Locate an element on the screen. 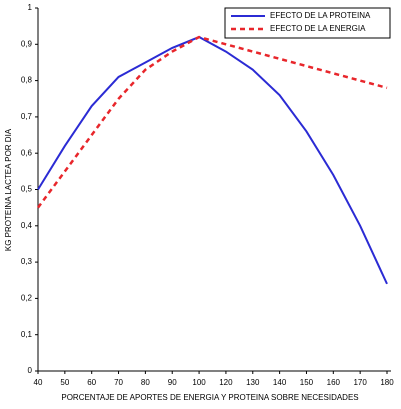 This screenshot has width=401, height=409. y-tick-label: 0,2 is located at coordinates (27, 298).